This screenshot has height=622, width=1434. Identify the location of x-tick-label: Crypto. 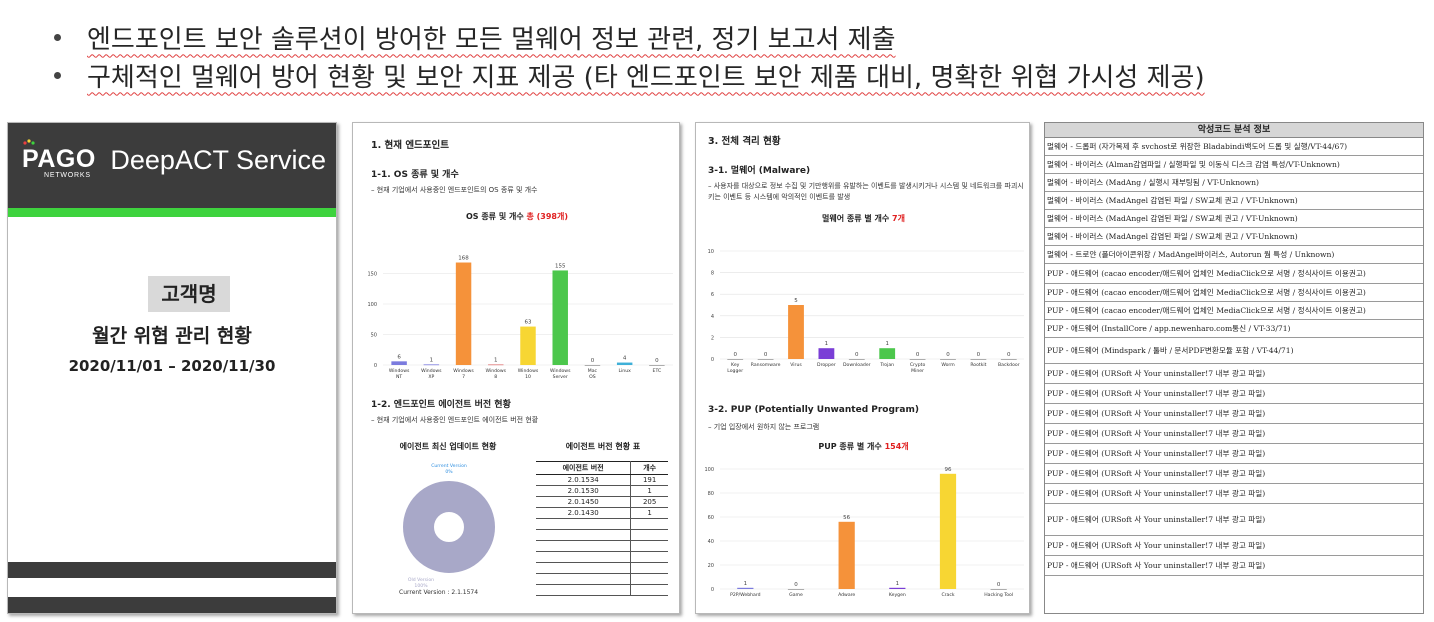
(918, 365).